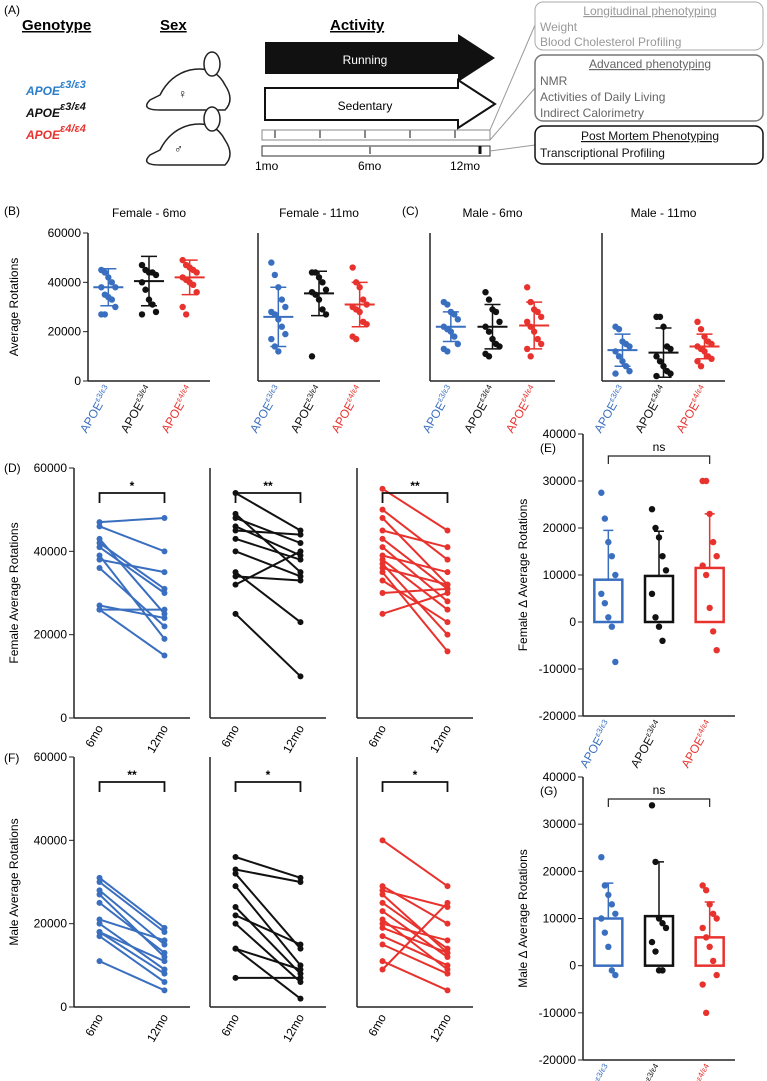 Image resolution: width=767 pixels, height=1081 pixels. I want to click on y-tick-label: 40000, so click(51, 551).